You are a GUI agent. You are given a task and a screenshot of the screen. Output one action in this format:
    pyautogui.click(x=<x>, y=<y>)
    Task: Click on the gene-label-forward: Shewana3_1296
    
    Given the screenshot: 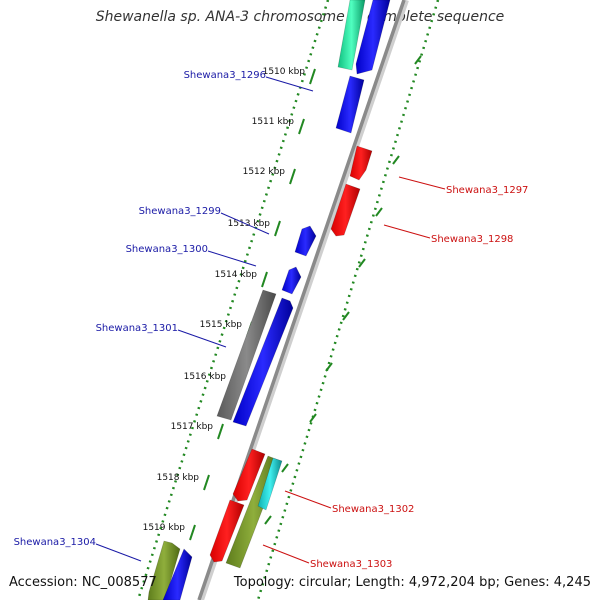 What is the action you would take?
    pyautogui.click(x=225, y=75)
    